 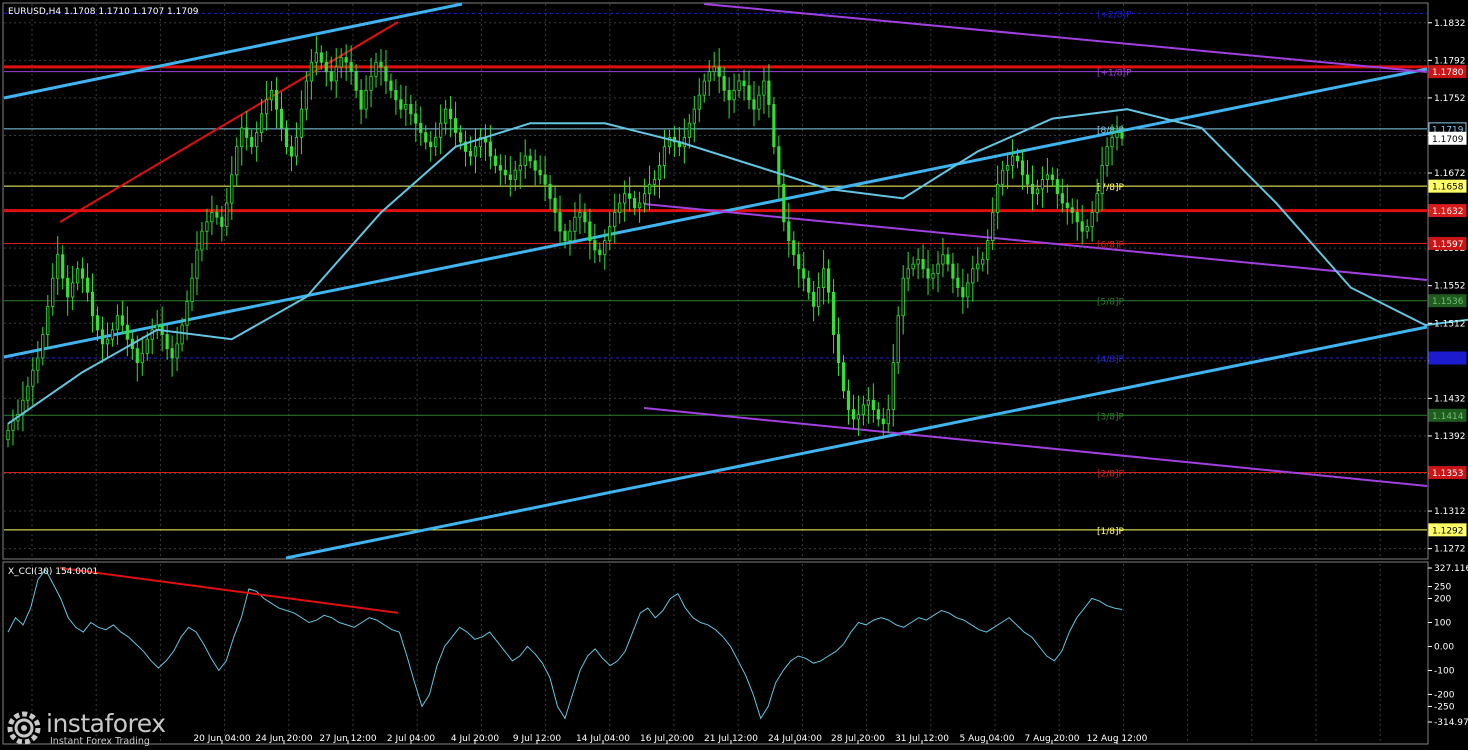 What do you see at coordinates (537, 739) in the screenshot?
I see `time-tick-label: 9 Jul 12:00` at bounding box center [537, 739].